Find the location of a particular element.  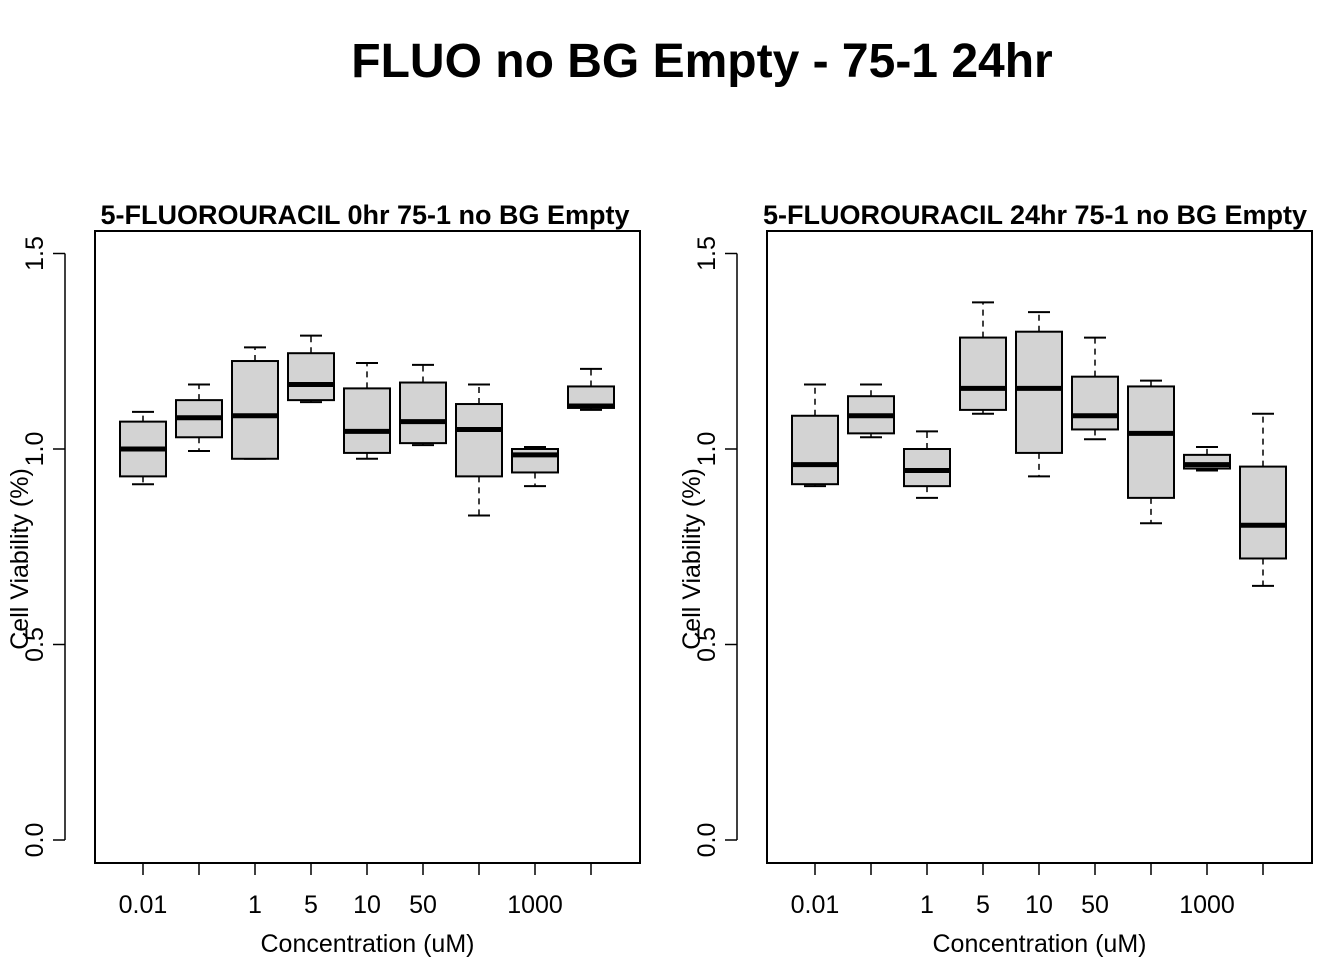

panel-title: 5-FLUOROURACIL 24hr 75-1 no BG Empty is located at coordinates (1035, 215).